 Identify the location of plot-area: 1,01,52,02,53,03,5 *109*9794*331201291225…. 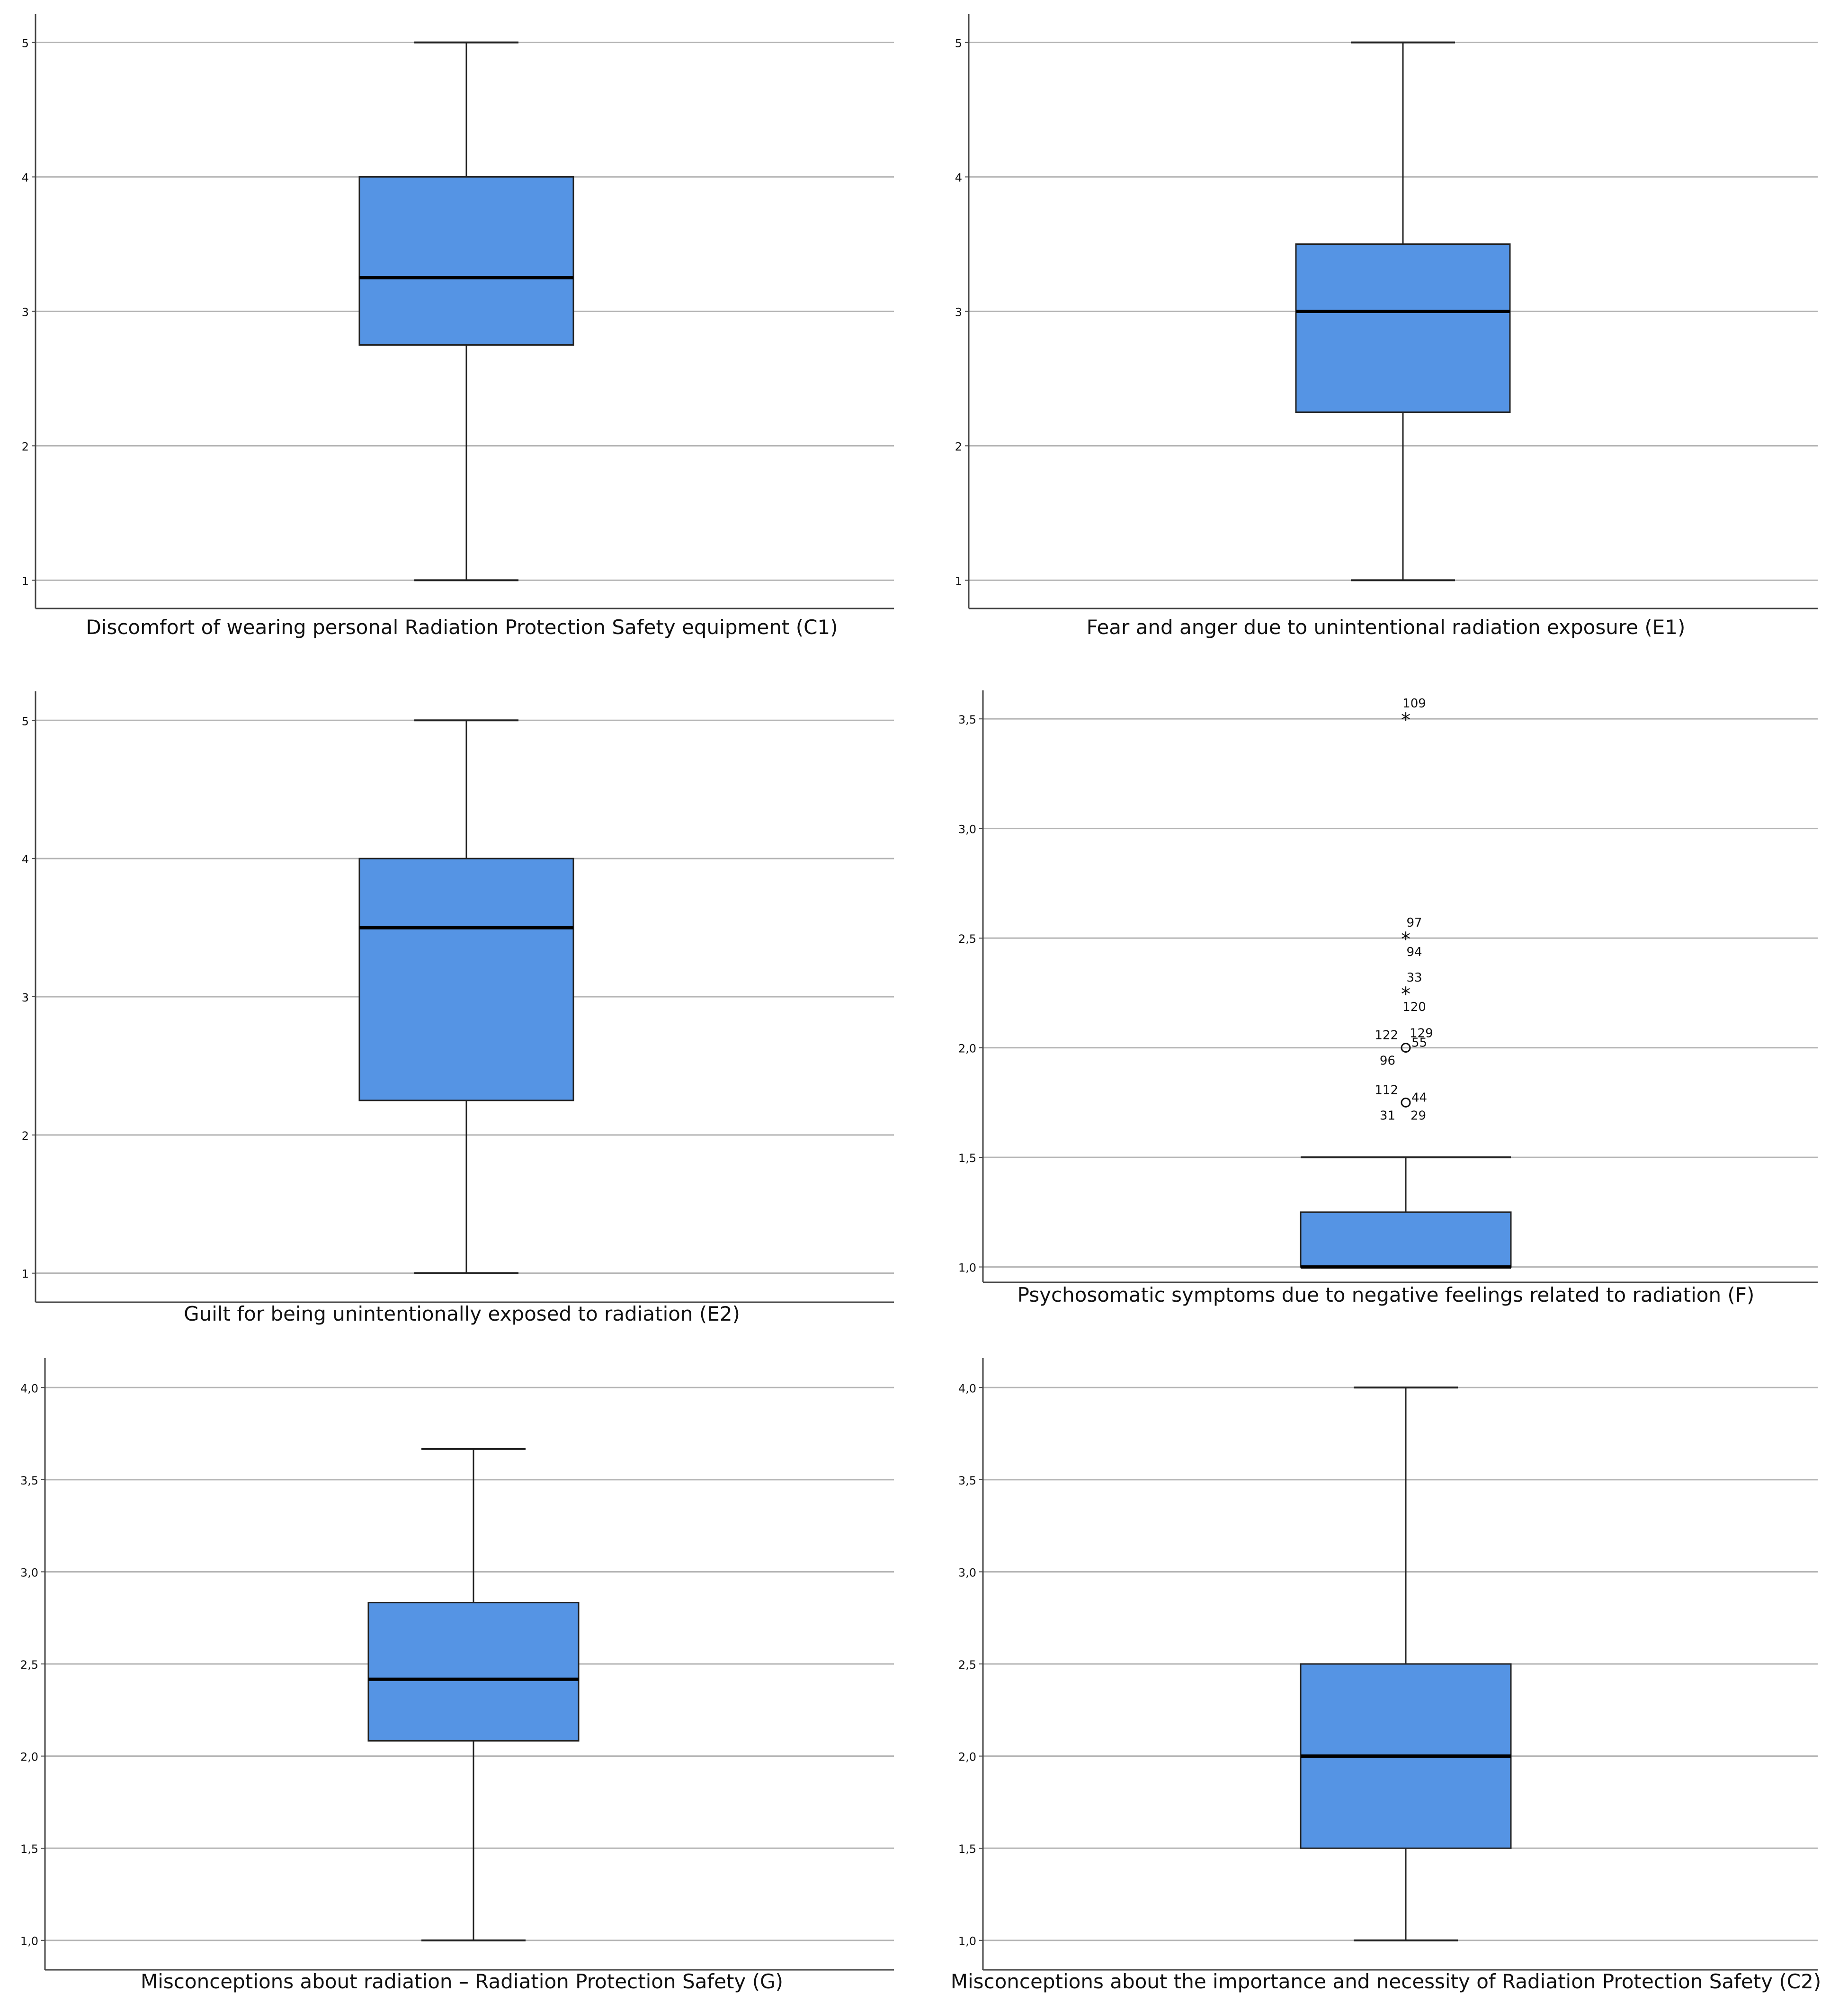
(1388, 986).